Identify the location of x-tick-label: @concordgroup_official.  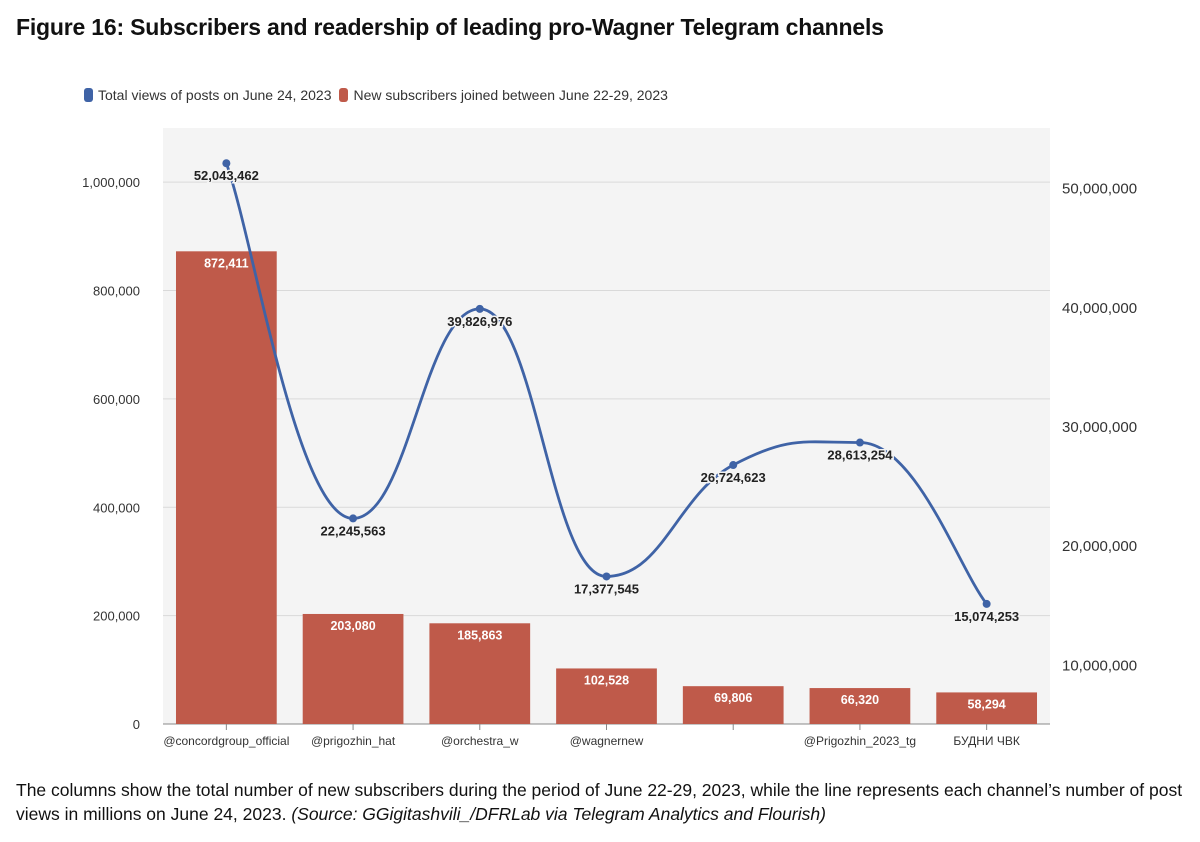
(226, 741).